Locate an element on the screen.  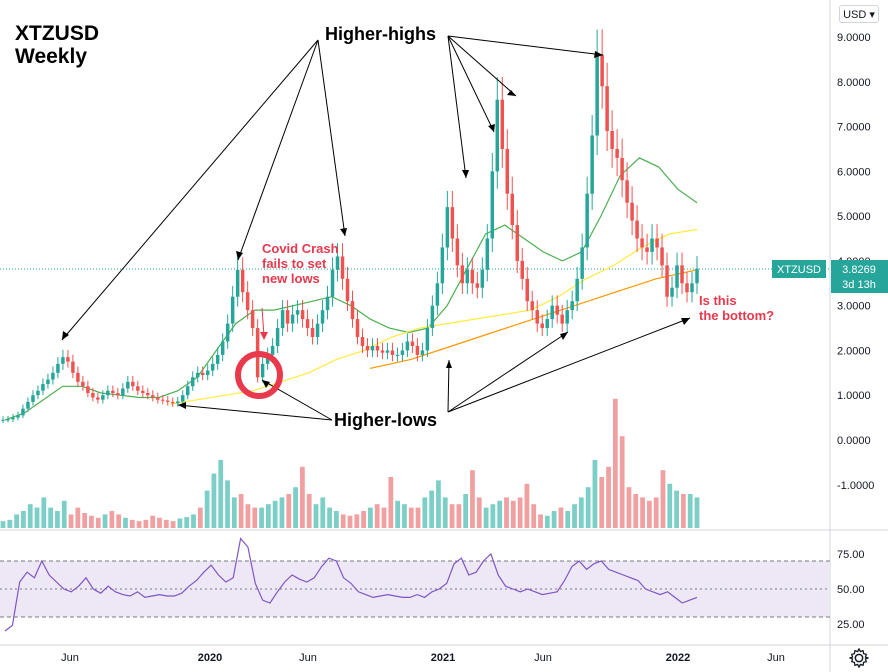
rsi-line is located at coordinates (351, 584).